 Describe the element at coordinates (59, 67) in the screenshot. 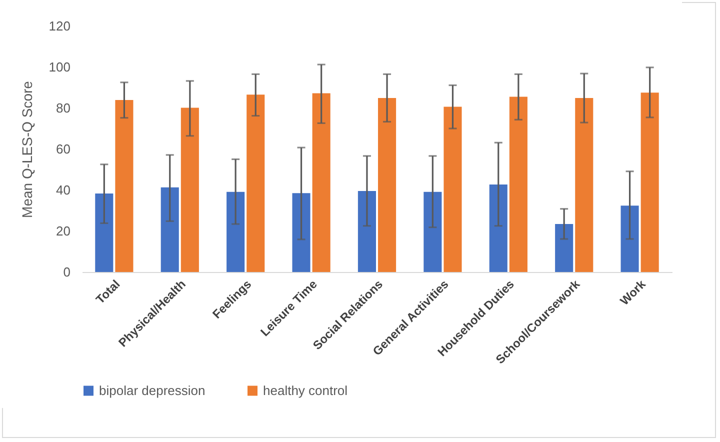

I see `y-tick-label: 100` at that location.